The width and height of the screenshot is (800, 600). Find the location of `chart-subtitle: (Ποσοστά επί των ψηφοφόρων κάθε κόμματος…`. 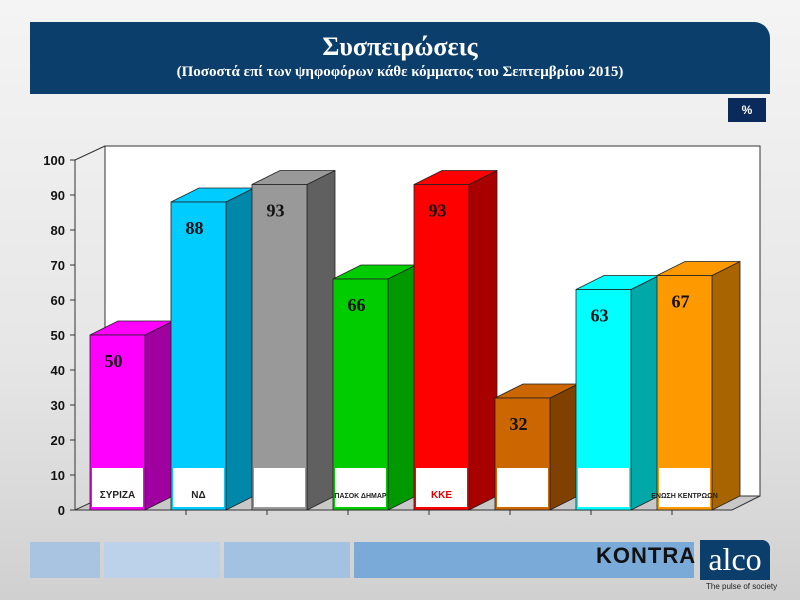

chart-subtitle: (Ποσοστά επί των ψηφοφόρων κάθε κόμματος… is located at coordinates (400, 72).